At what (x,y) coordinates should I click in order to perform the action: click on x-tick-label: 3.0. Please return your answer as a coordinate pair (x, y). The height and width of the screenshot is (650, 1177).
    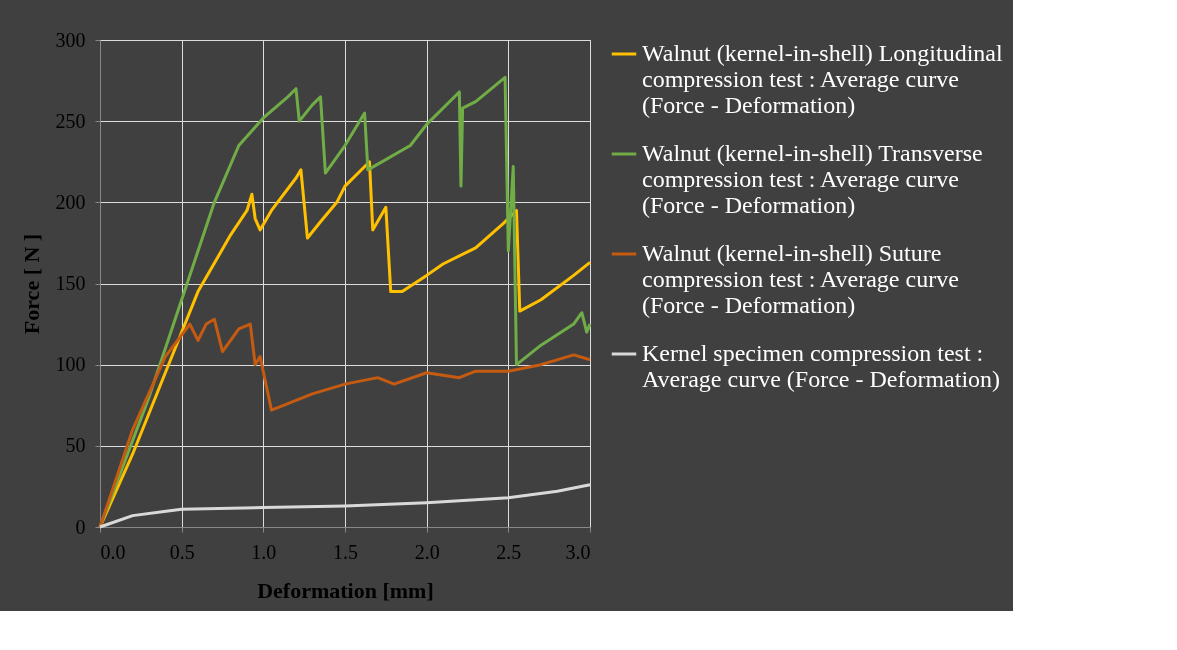
    Looking at the image, I should click on (578, 551).